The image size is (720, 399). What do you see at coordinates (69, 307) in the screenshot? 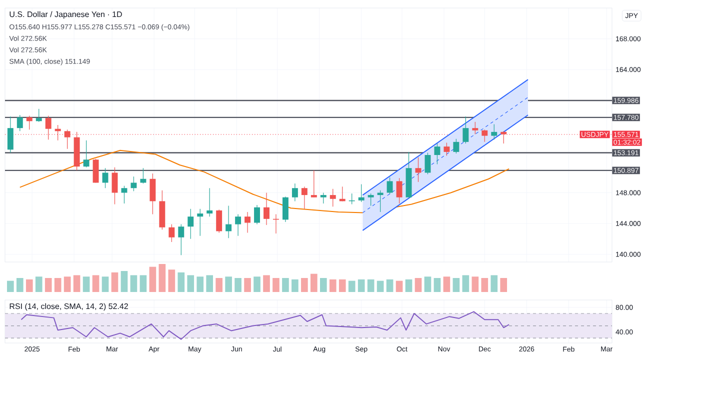
I see `chart-title: RSI (14, close, SMA, 14, 2) 52.42` at bounding box center [69, 307].